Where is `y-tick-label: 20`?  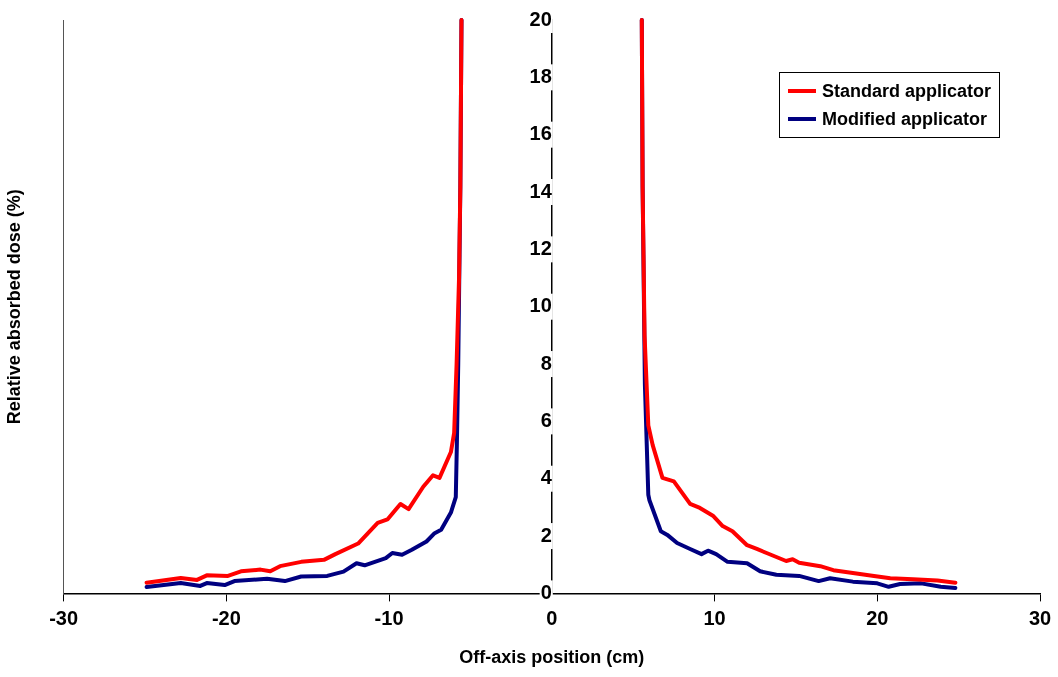
y-tick-label: 20 is located at coordinates (540, 18).